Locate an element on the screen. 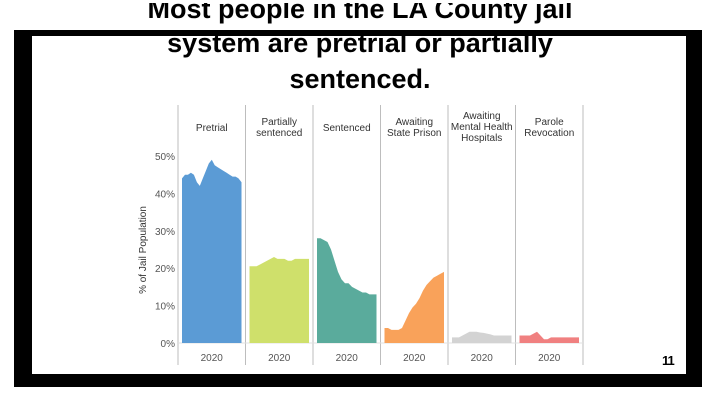 The width and height of the screenshot is (720, 405). panel-label: Pretrial is located at coordinates (212, 128).